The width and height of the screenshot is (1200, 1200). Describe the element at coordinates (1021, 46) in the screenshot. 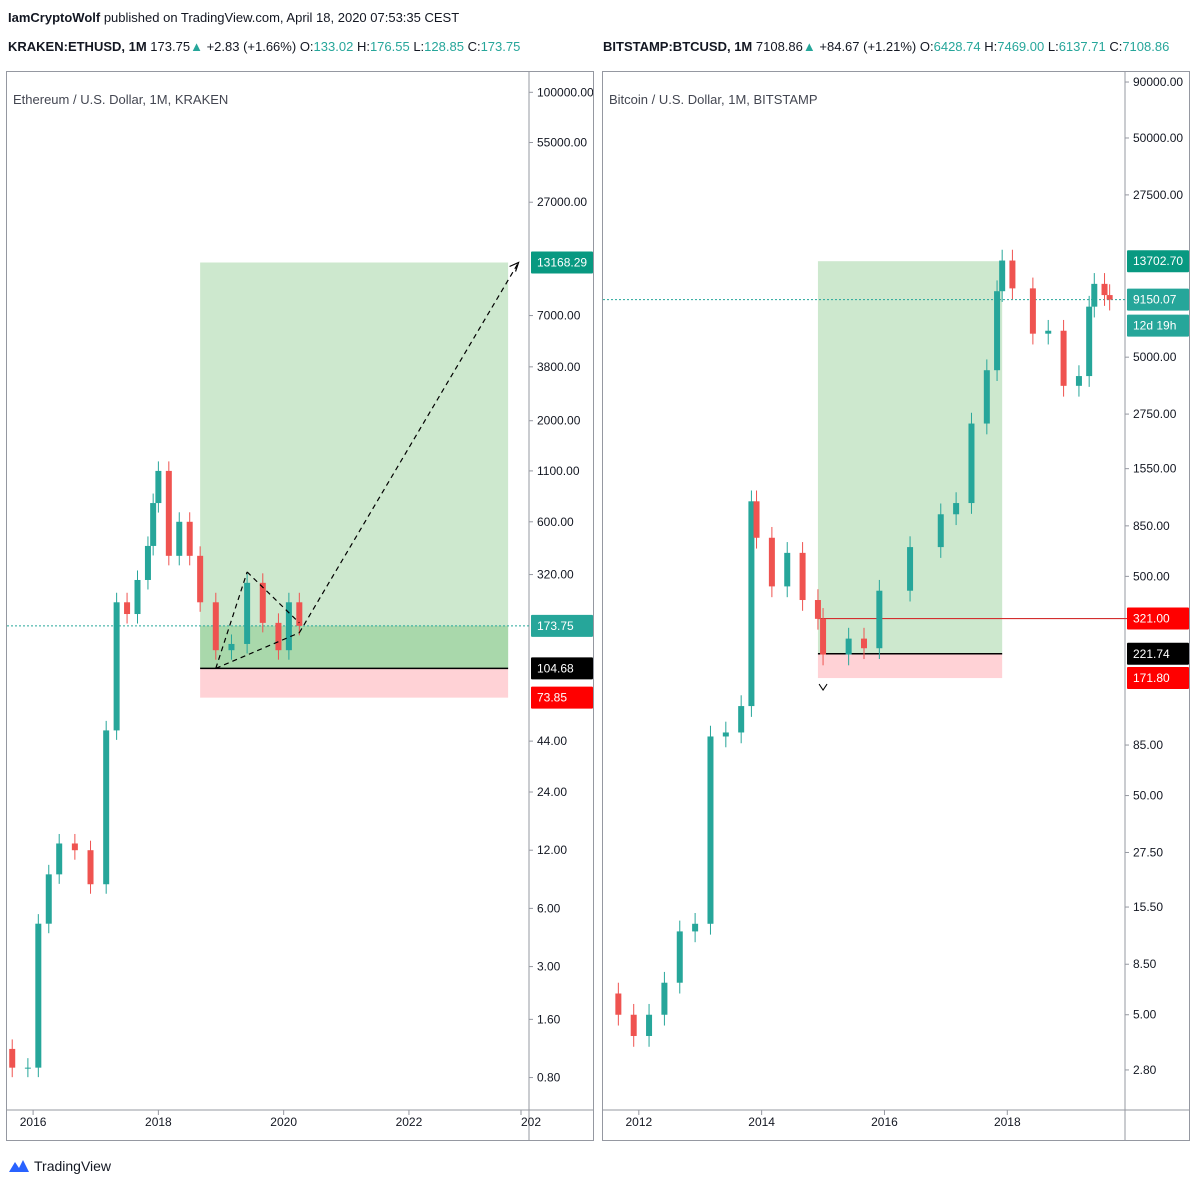

I see `high-btc: 7469.00` at that location.